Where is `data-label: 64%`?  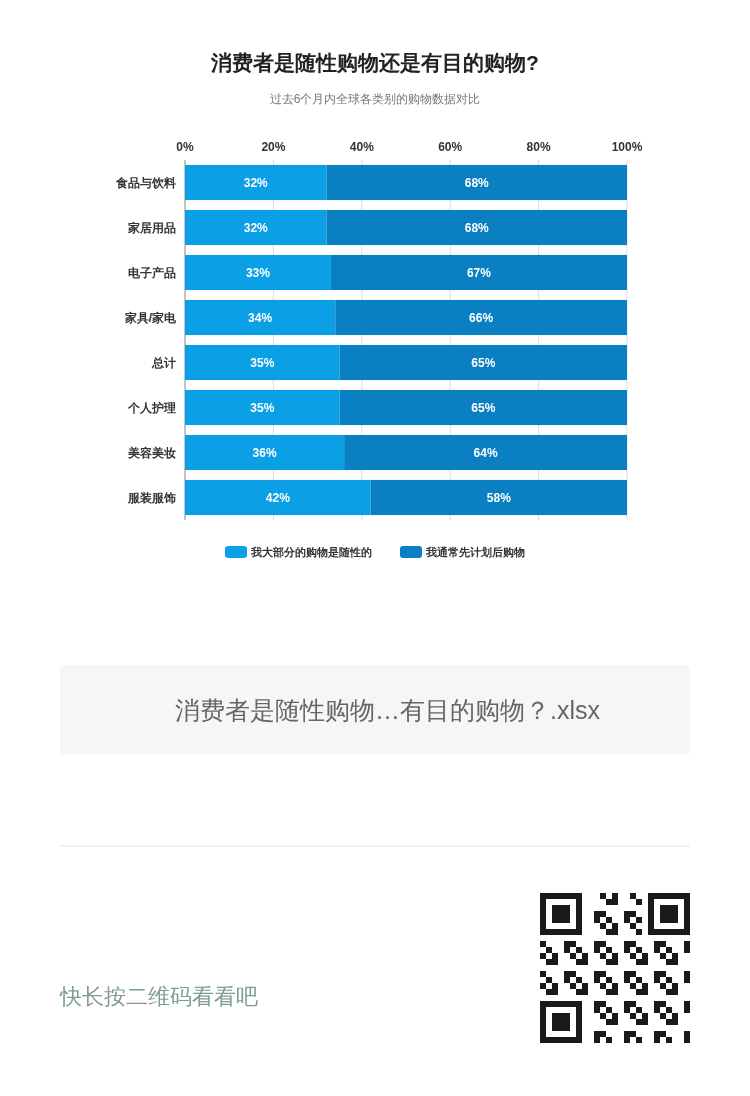
data-label: 64% is located at coordinates (485, 452).